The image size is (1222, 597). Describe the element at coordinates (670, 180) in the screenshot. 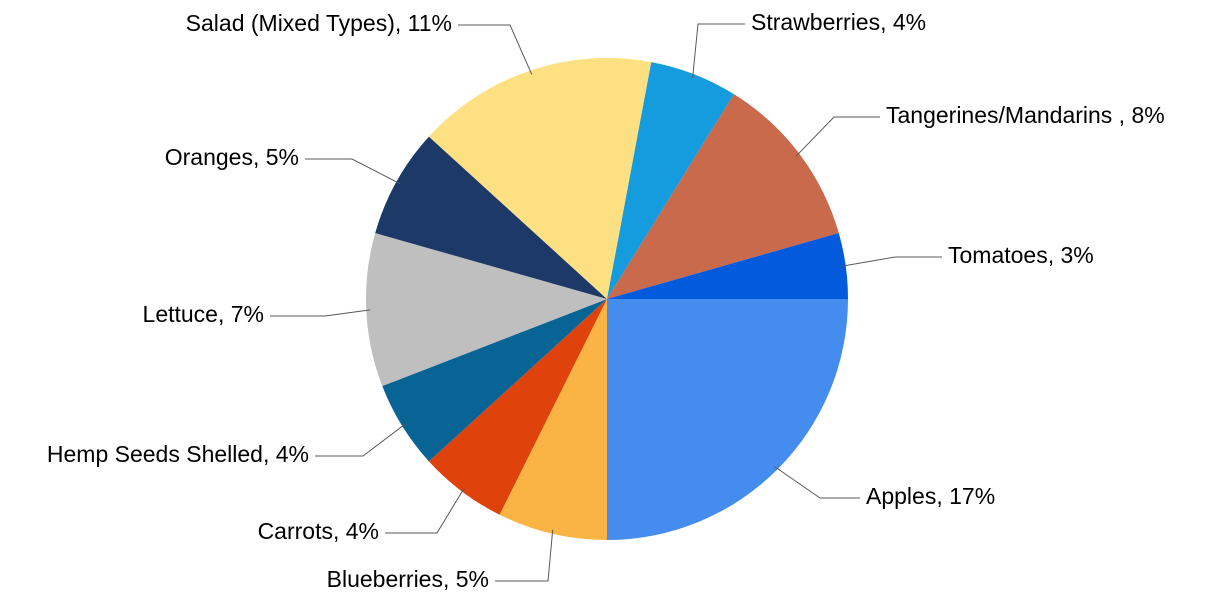

I see `pie-slice-strawberries` at that location.